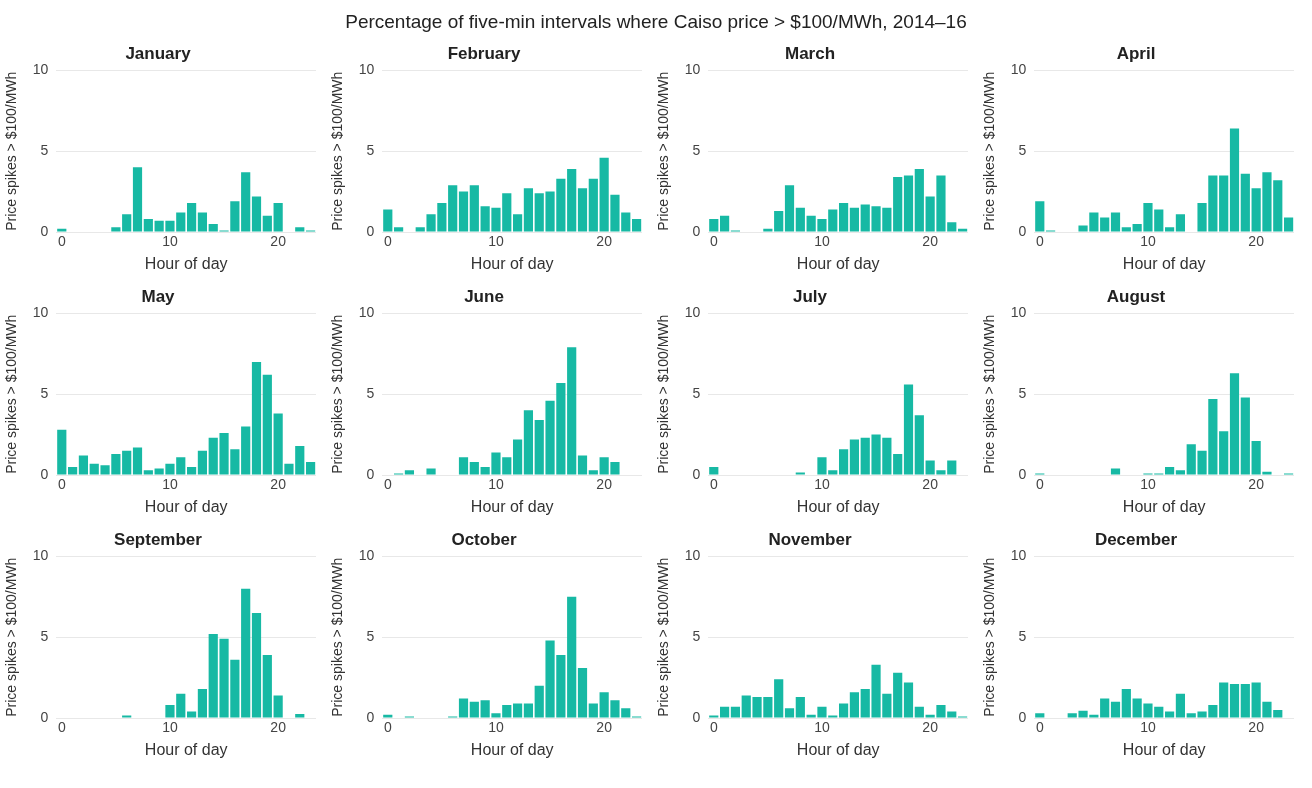 The width and height of the screenshot is (1312, 788). Describe the element at coordinates (158, 53) in the screenshot. I see `chart-title: January` at that location.